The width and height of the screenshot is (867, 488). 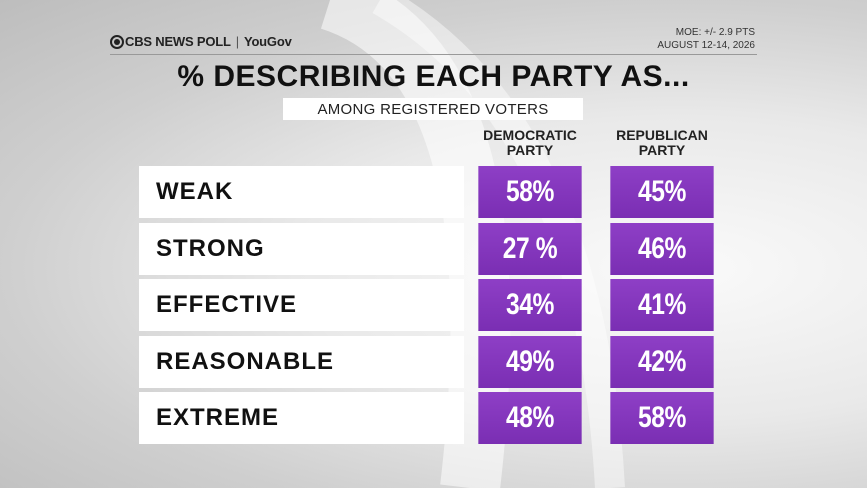 I want to click on republican-value-extreme: 58%, so click(x=662, y=418).